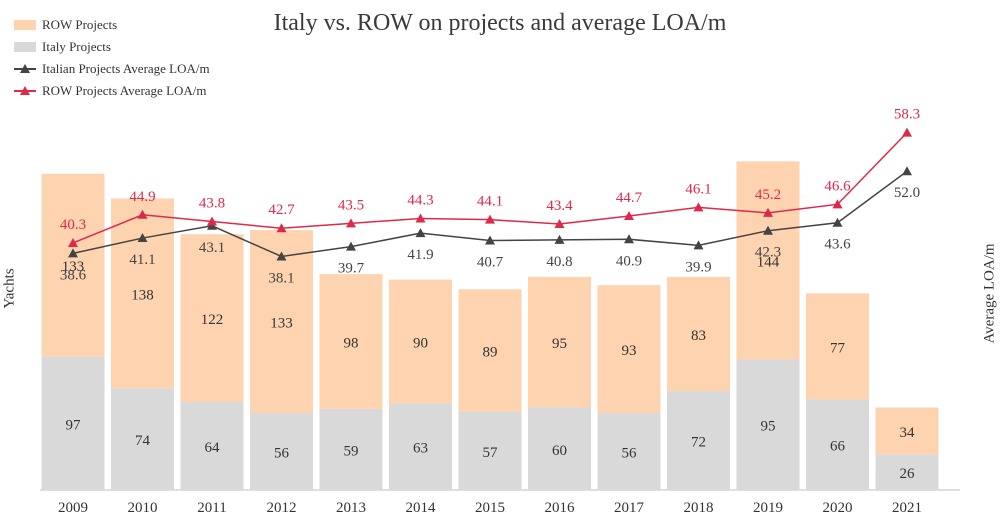 The width and height of the screenshot is (1000, 526). I want to click on marker-italian-loa-2018, so click(698, 245).